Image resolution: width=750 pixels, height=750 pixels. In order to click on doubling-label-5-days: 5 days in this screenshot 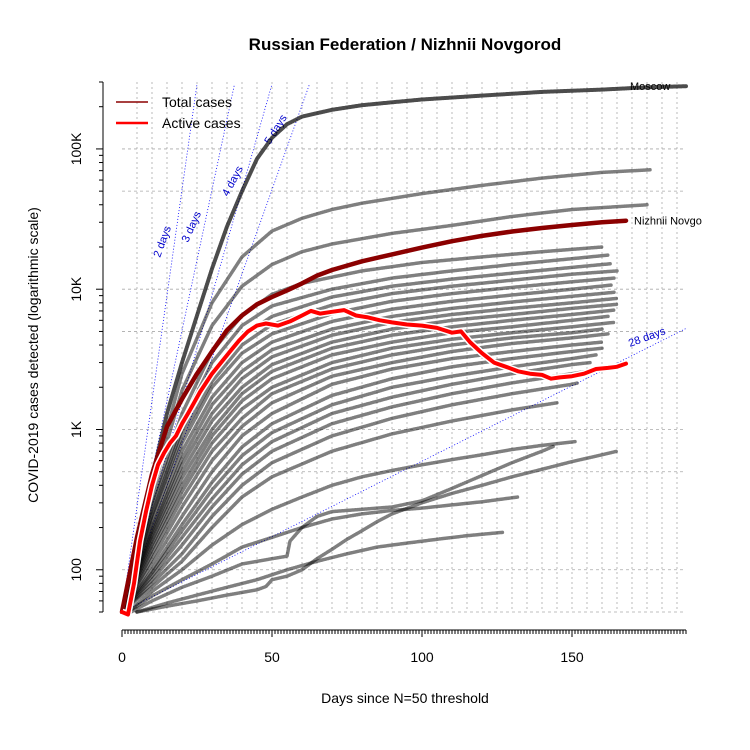, I will do `click(276, 129)`.